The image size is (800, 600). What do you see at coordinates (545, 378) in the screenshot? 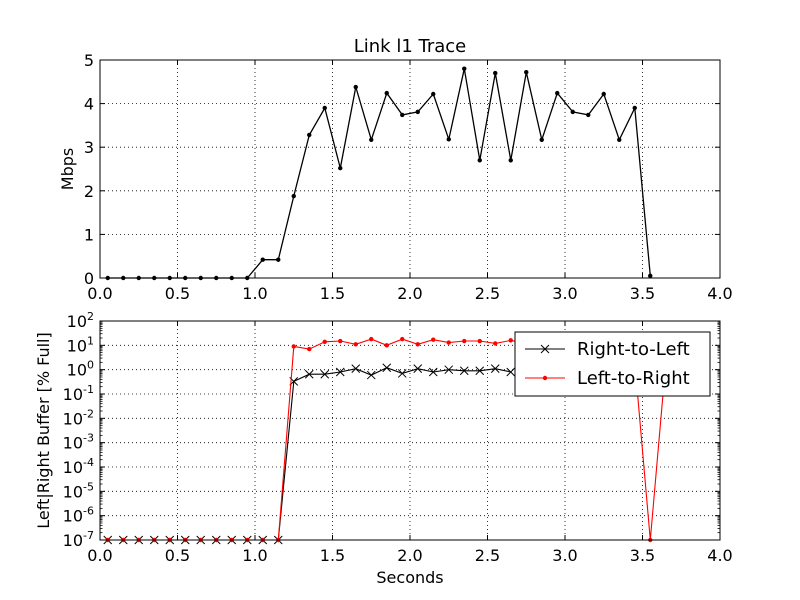
I see `legend-marker` at bounding box center [545, 378].